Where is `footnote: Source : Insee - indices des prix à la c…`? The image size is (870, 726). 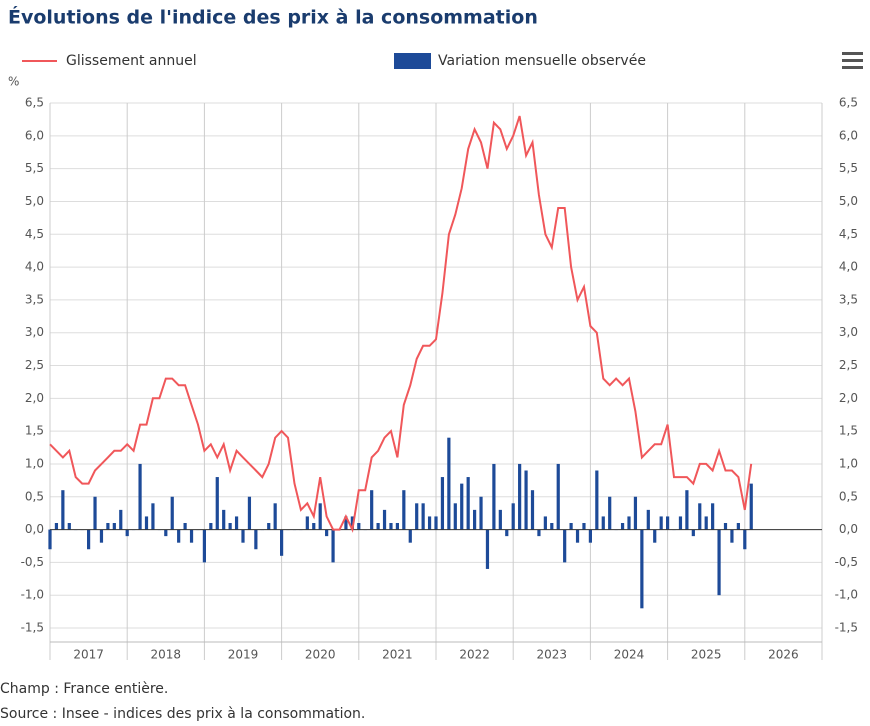
footnote: Source : Insee - indices des prix à la c… is located at coordinates (182, 714).